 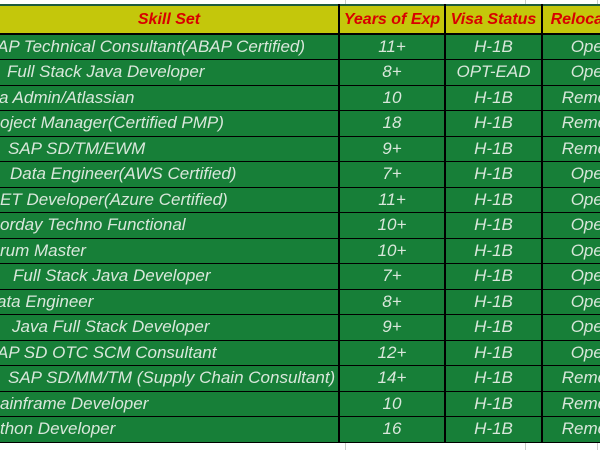 What do you see at coordinates (170, 378) in the screenshot?
I see `skill-cell: SAP SD/MM/TM (Supply Chain Consultant)` at bounding box center [170, 378].